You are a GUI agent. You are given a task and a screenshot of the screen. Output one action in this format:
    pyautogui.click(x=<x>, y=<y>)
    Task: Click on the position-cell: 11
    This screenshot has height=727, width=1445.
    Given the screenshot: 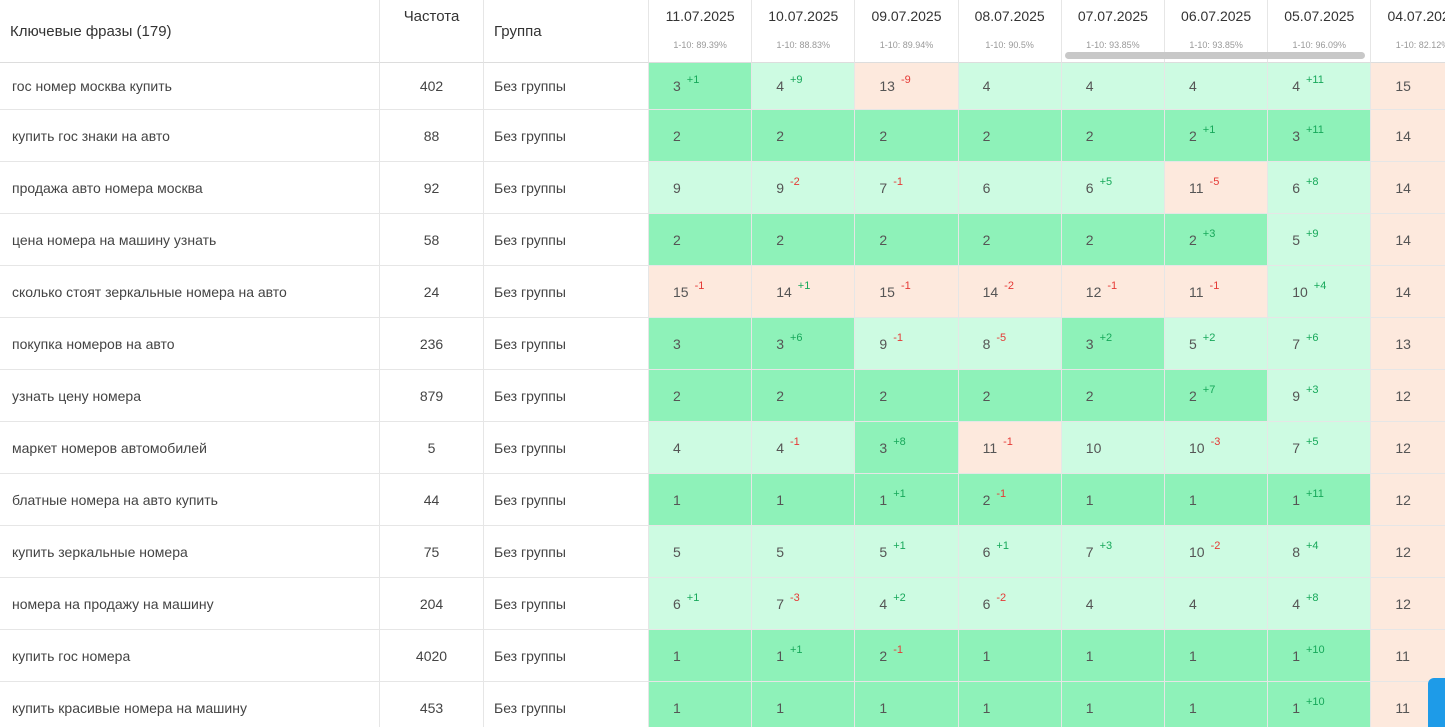 What is the action you would take?
    pyautogui.click(x=1408, y=656)
    